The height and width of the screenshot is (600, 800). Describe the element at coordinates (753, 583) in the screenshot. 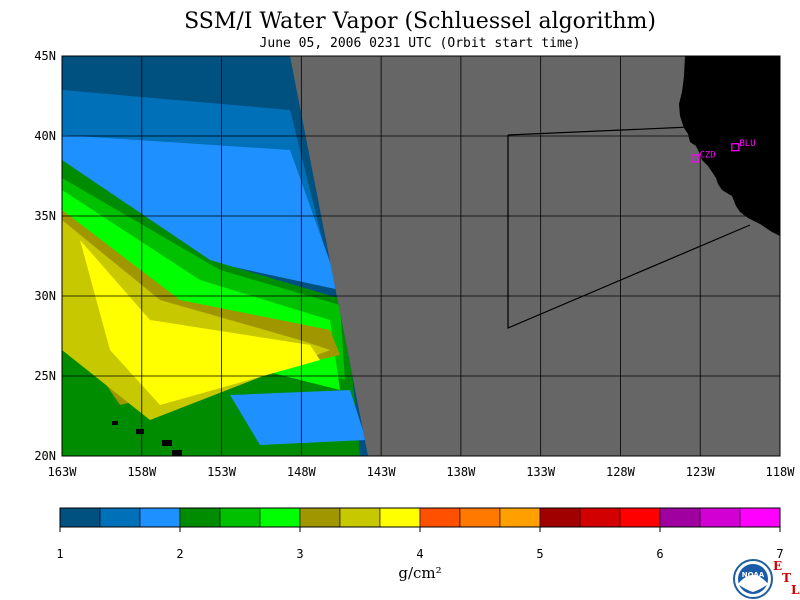

I see `noaa-logo-bird` at that location.